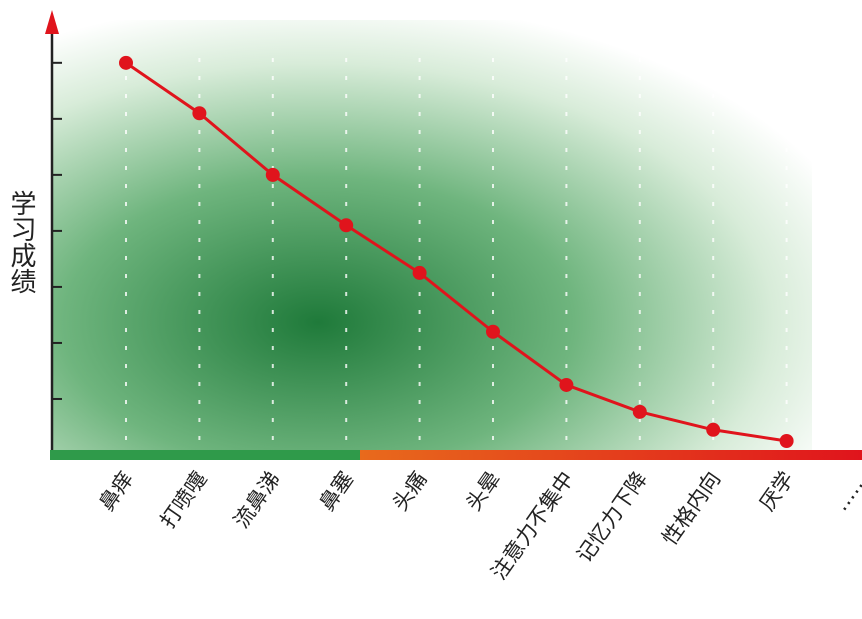 This screenshot has width=862, height=619. I want to click on x-tick-label: 打喷嚏, so click(184, 499).